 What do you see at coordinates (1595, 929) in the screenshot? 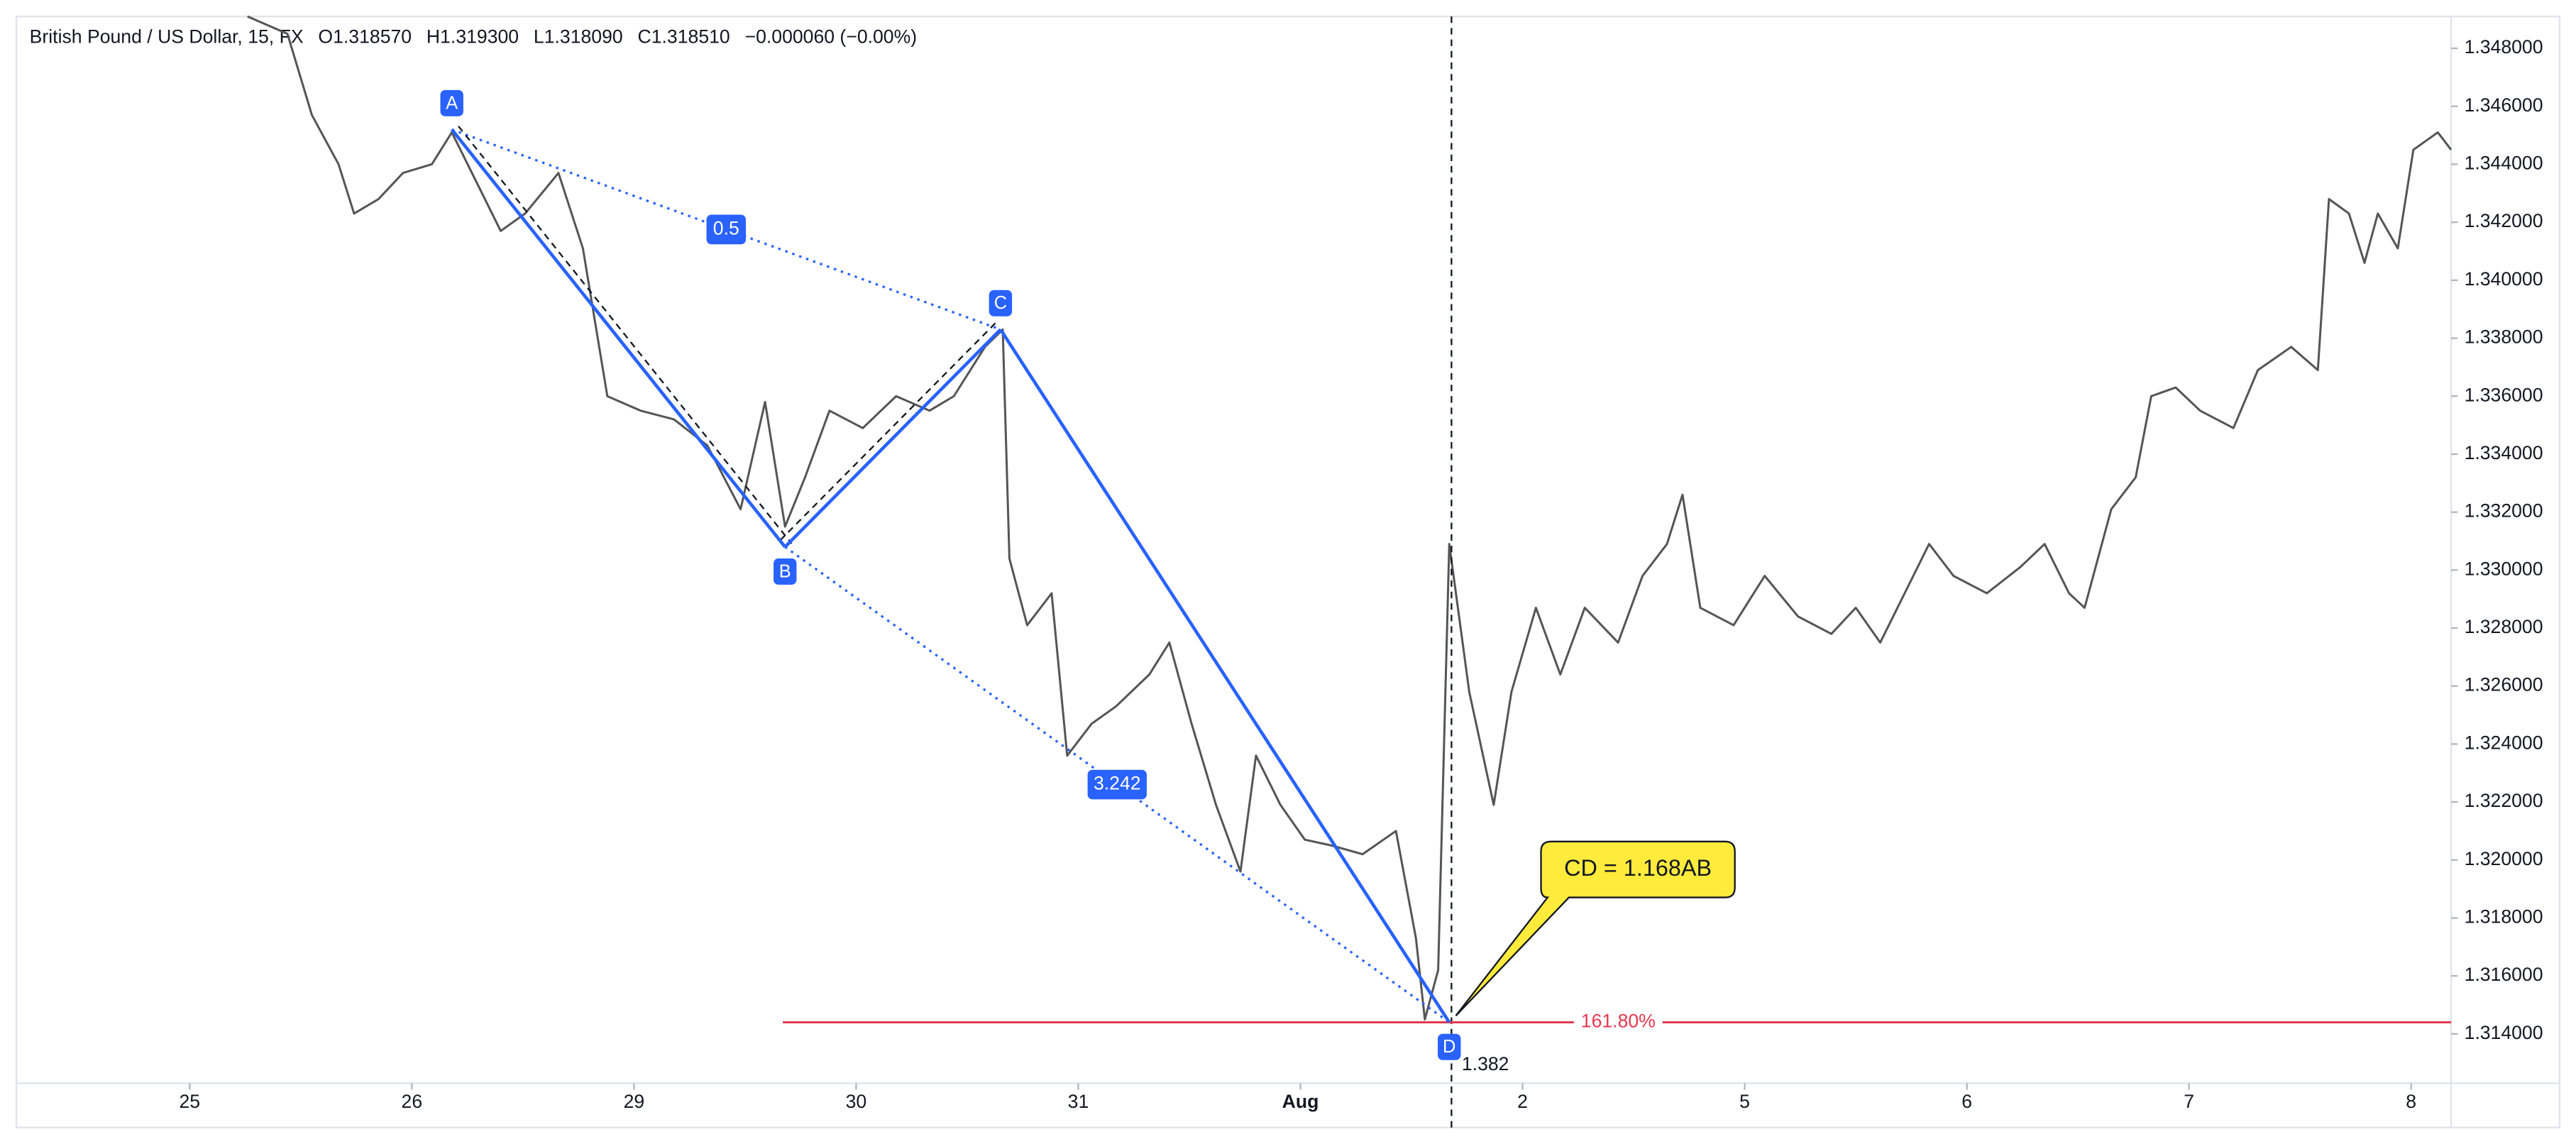
I see `callout-bubble` at bounding box center [1595, 929].